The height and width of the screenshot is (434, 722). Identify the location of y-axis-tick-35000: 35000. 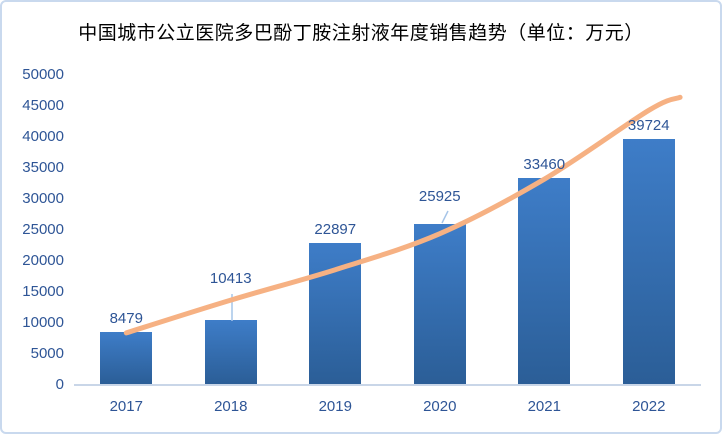
(43, 167).